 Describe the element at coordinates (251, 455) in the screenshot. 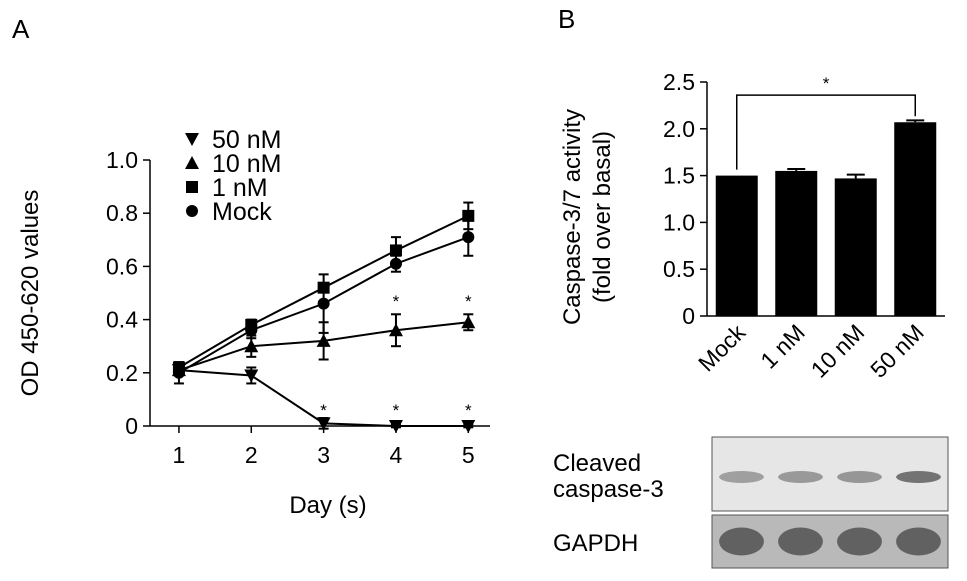

I see `chart-a-x-tick-label: 2` at that location.